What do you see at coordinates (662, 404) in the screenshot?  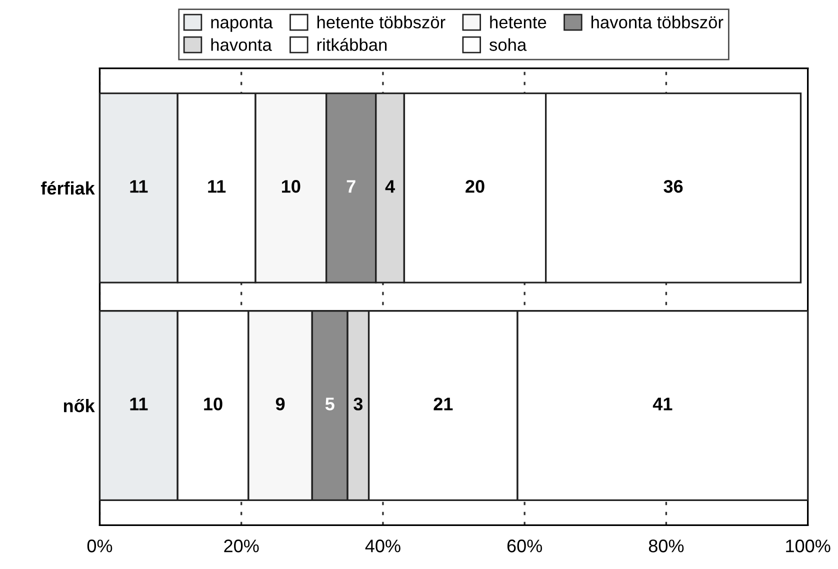 I see `data-label: 41` at bounding box center [662, 404].